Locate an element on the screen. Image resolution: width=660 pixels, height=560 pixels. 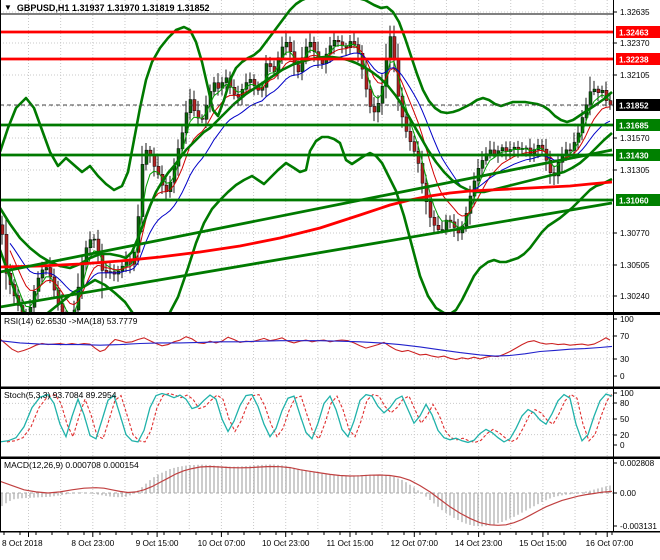
stoch-k-line is located at coordinates (306, 418).